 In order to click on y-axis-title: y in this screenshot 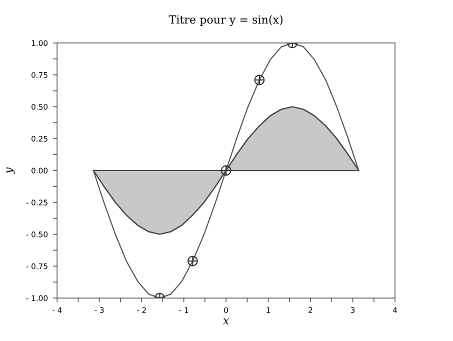, I will do `click(10, 170)`.